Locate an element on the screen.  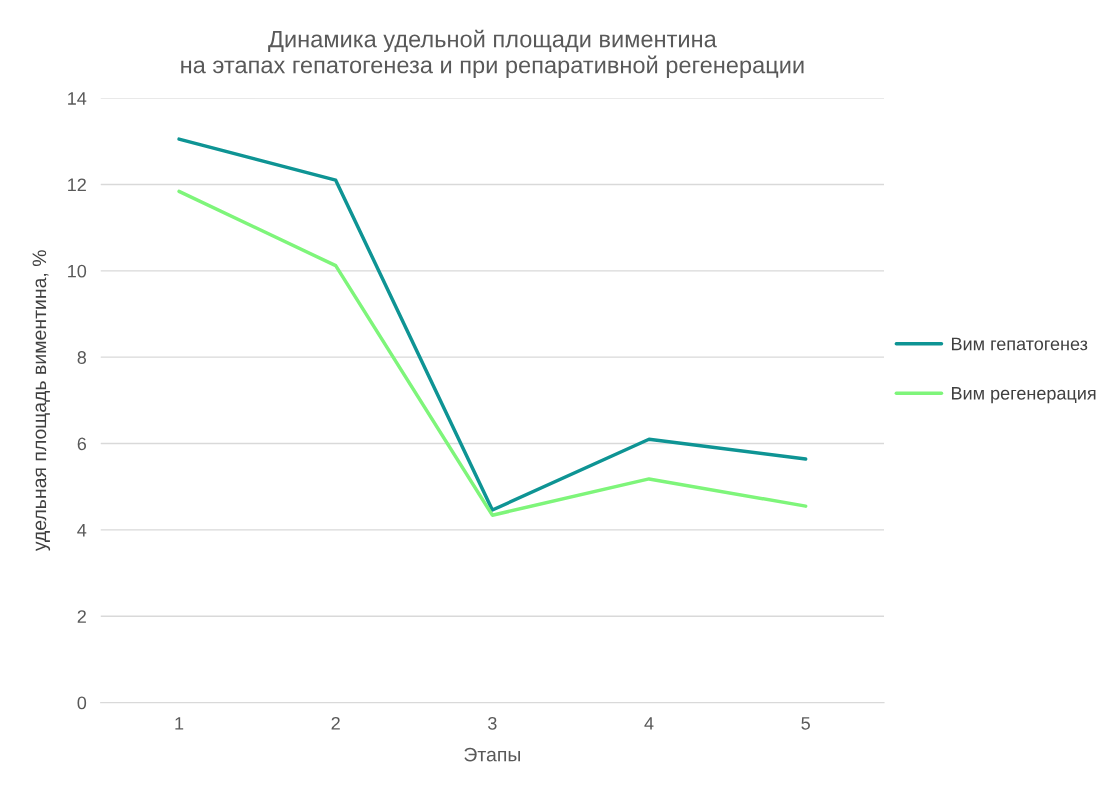
y-tick-label: 6 is located at coordinates (82, 444).